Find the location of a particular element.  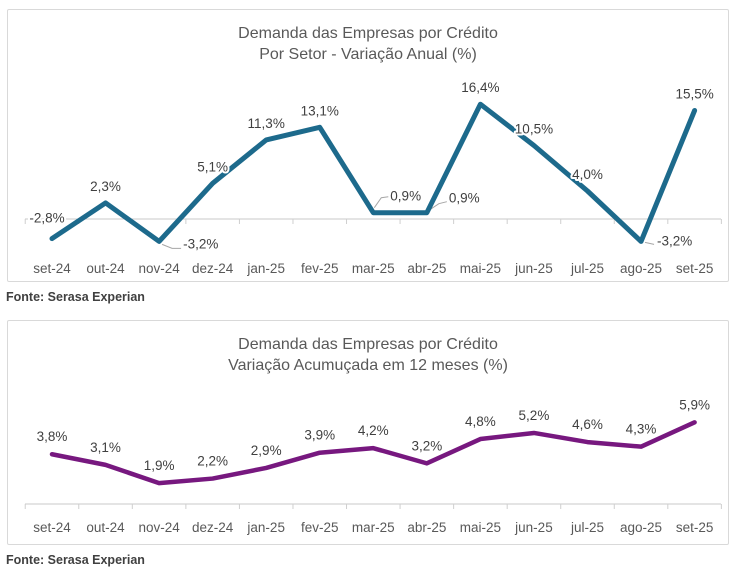

series-line is located at coordinates (373, 453).